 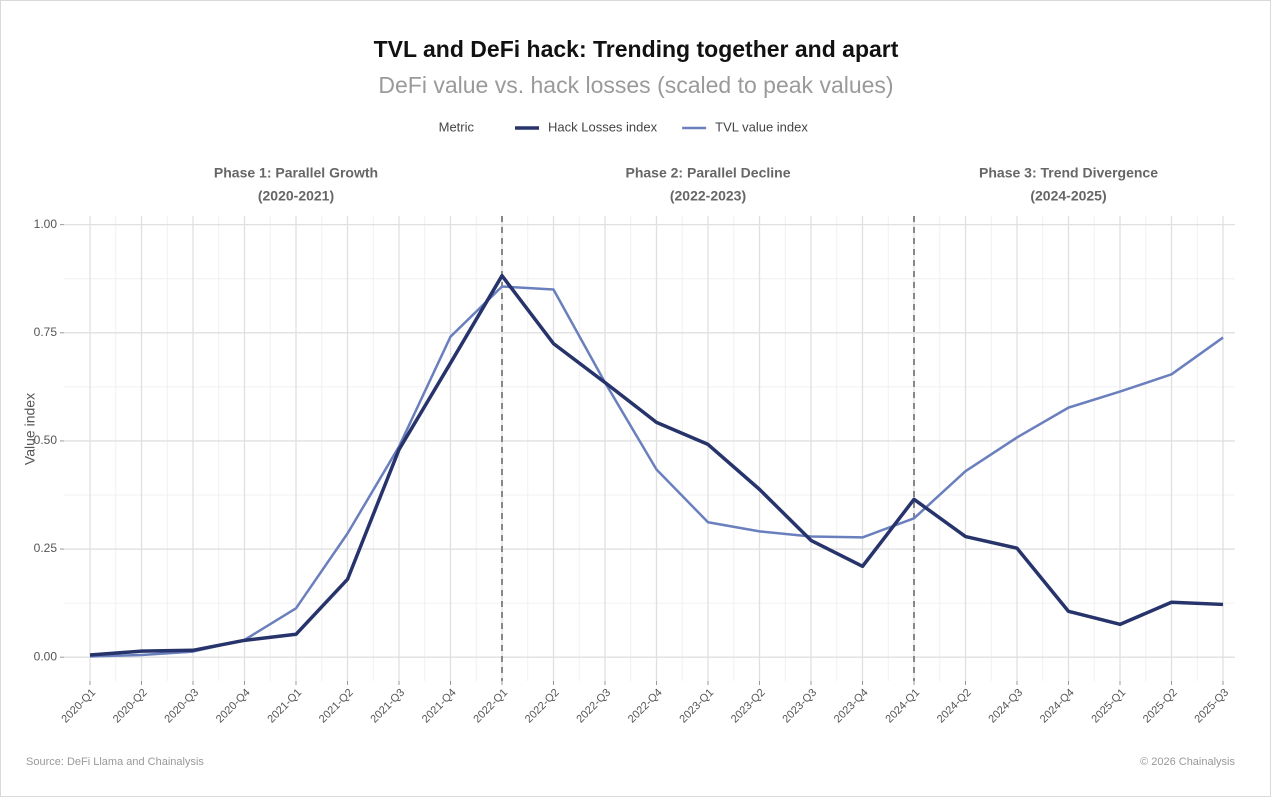 What do you see at coordinates (439, 706) in the screenshot?
I see `x-tick-label: 2021-Q4` at bounding box center [439, 706].